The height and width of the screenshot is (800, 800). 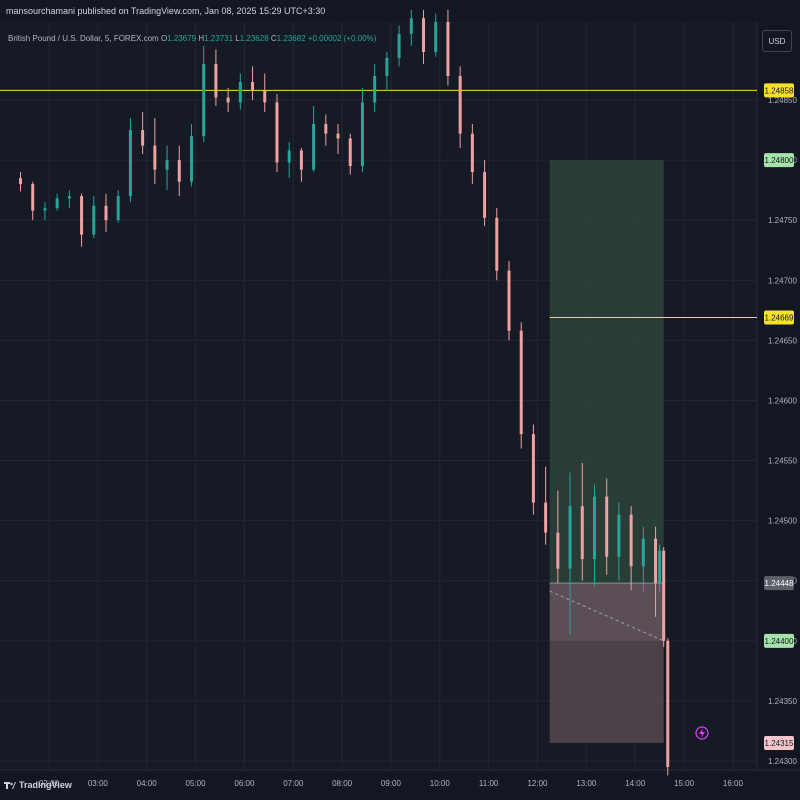 I want to click on open-value: 1.23679, so click(x=182, y=38).